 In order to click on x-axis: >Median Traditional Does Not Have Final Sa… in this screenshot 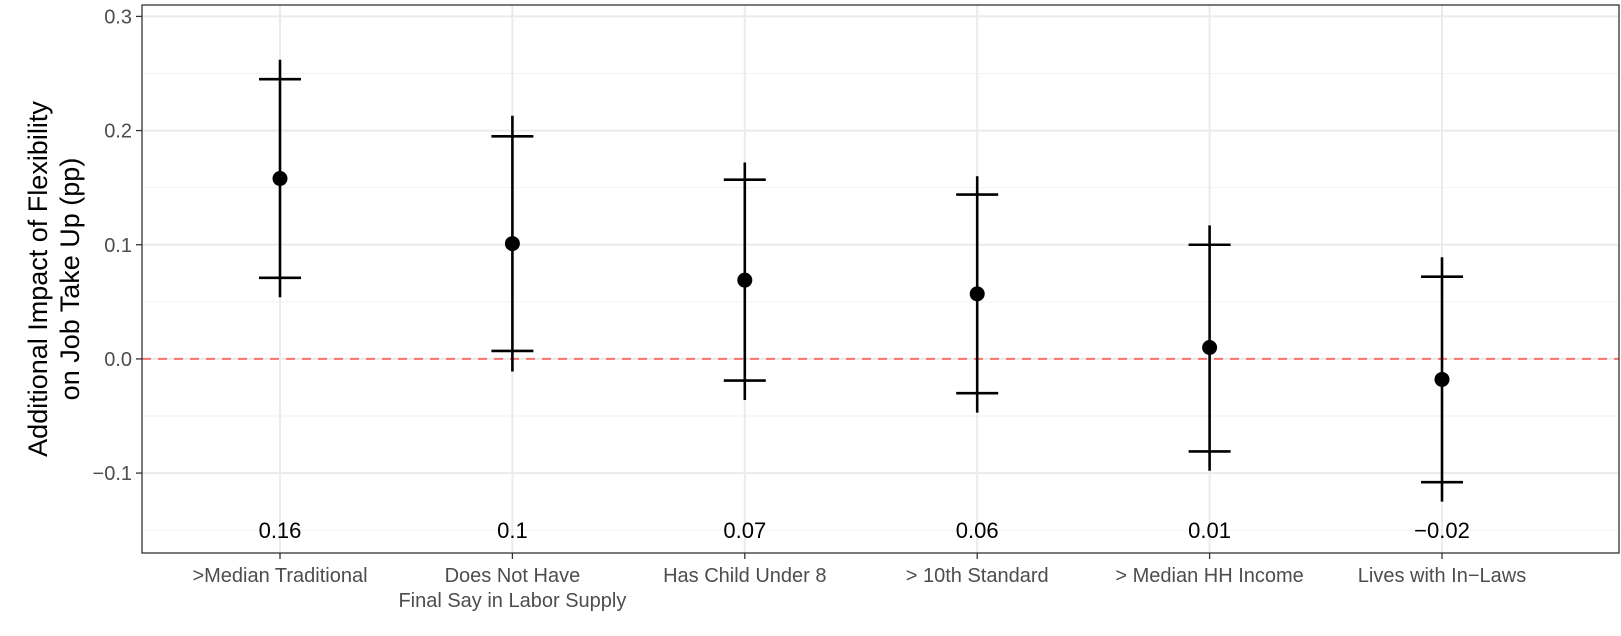, I will do `click(859, 582)`.